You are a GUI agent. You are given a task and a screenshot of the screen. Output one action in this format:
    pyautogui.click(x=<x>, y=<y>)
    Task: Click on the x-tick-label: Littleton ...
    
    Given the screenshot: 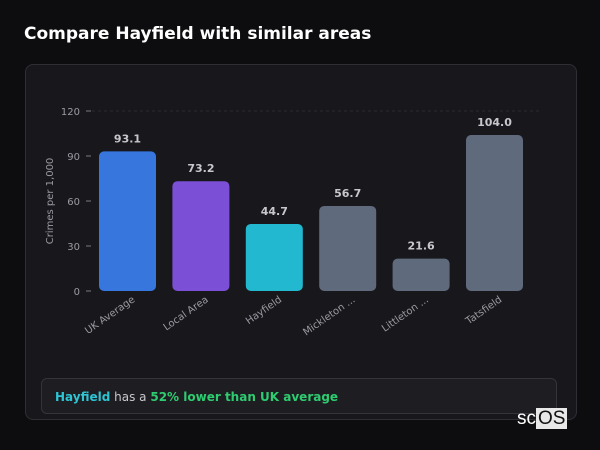 What is the action you would take?
    pyautogui.click(x=405, y=314)
    